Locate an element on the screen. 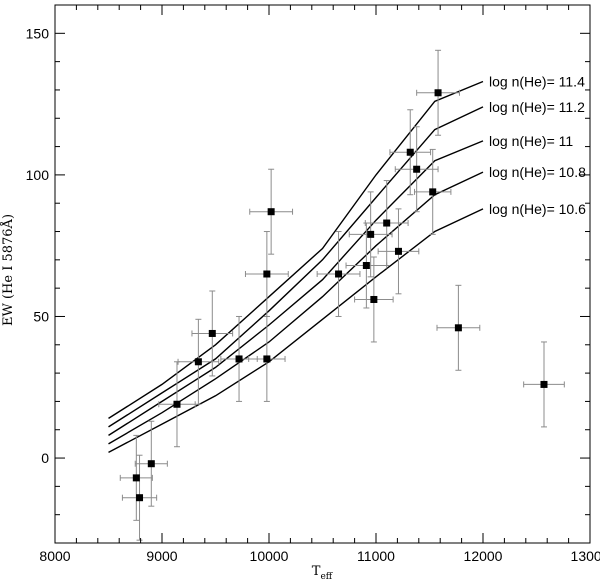 Image resolution: width=600 pixels, height=582 pixels. x-tick-label: 11000 is located at coordinates (376, 556).